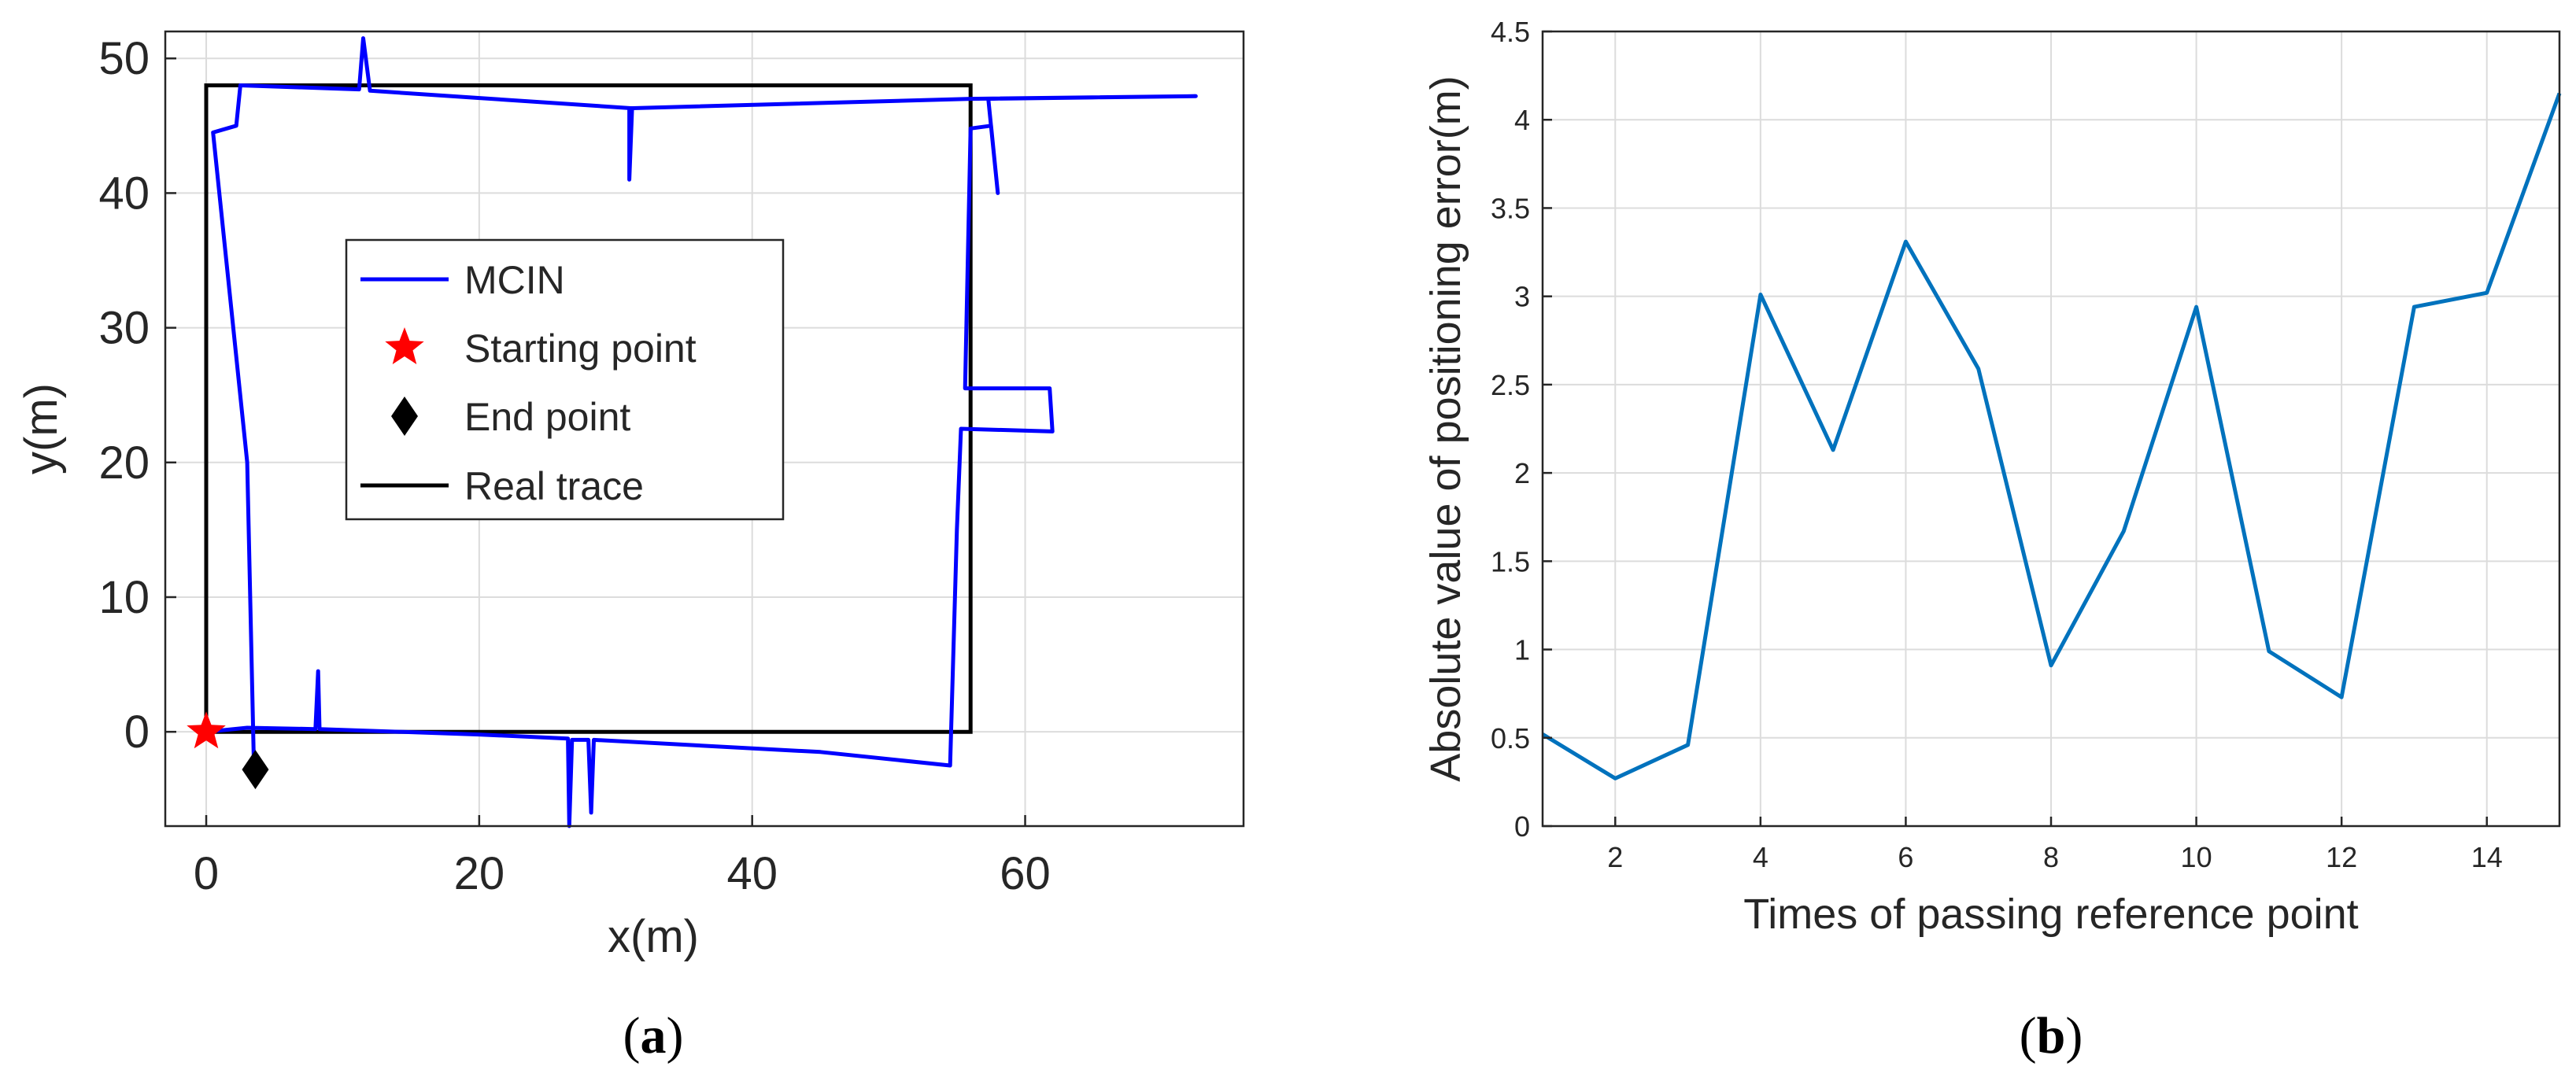 This screenshot has width=2576, height=1081. Describe the element at coordinates (255, 770) in the screenshot. I see `end-point-diamond-marker` at that location.